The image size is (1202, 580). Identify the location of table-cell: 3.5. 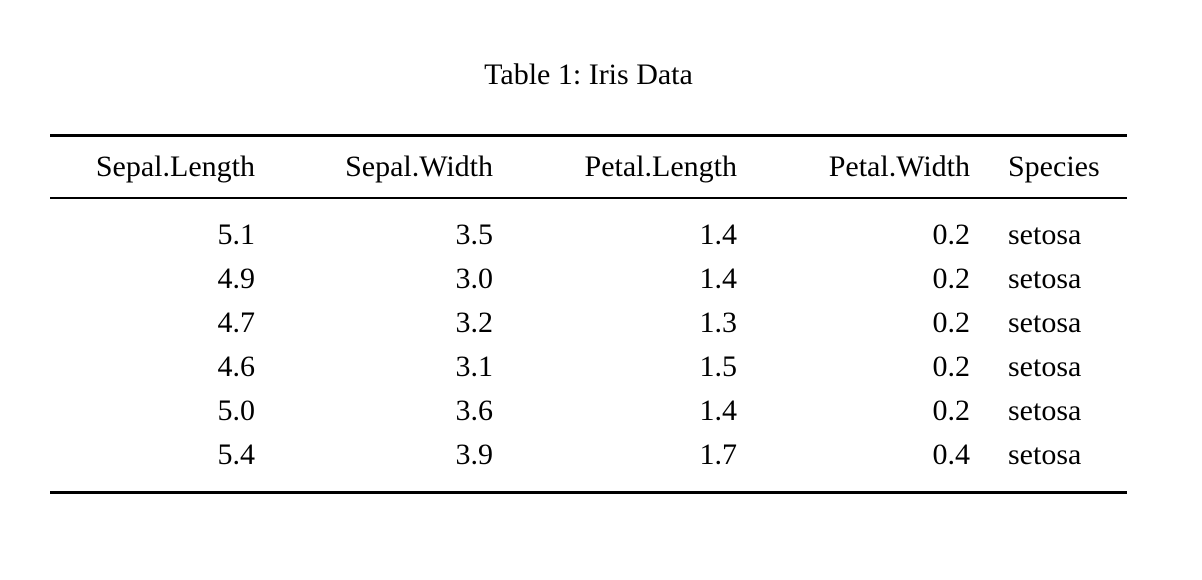
(474, 234).